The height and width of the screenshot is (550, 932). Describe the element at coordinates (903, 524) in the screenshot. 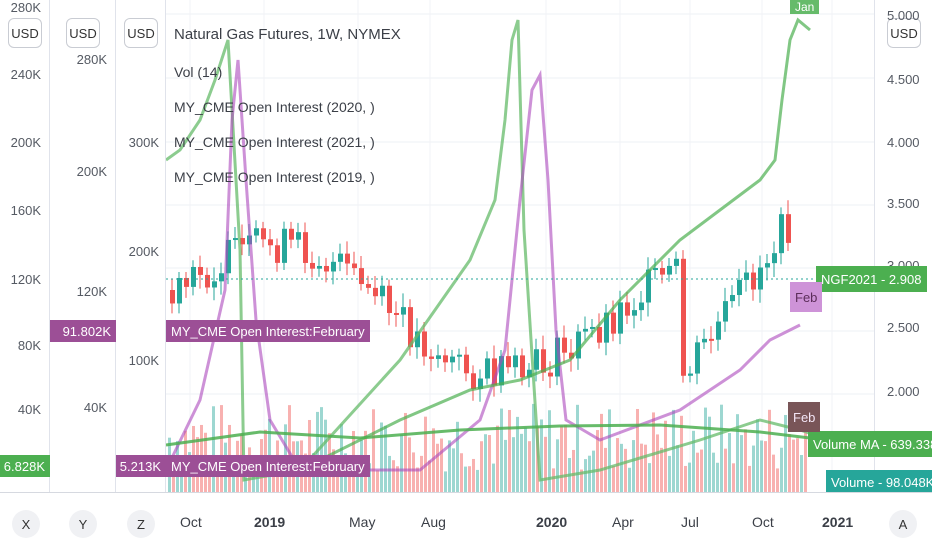

I see `price-scale-button: A` at that location.